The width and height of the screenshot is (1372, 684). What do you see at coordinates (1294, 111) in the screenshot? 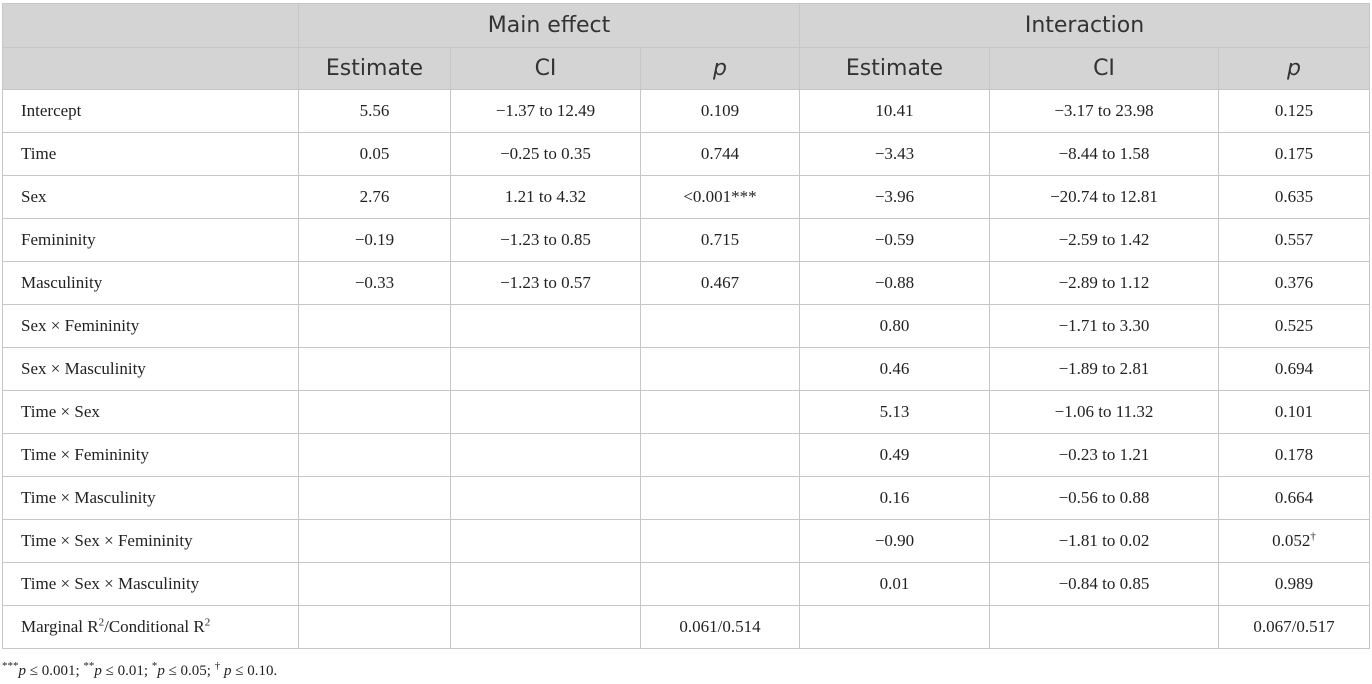
I see `cell-int-p: 0.125` at bounding box center [1294, 111].